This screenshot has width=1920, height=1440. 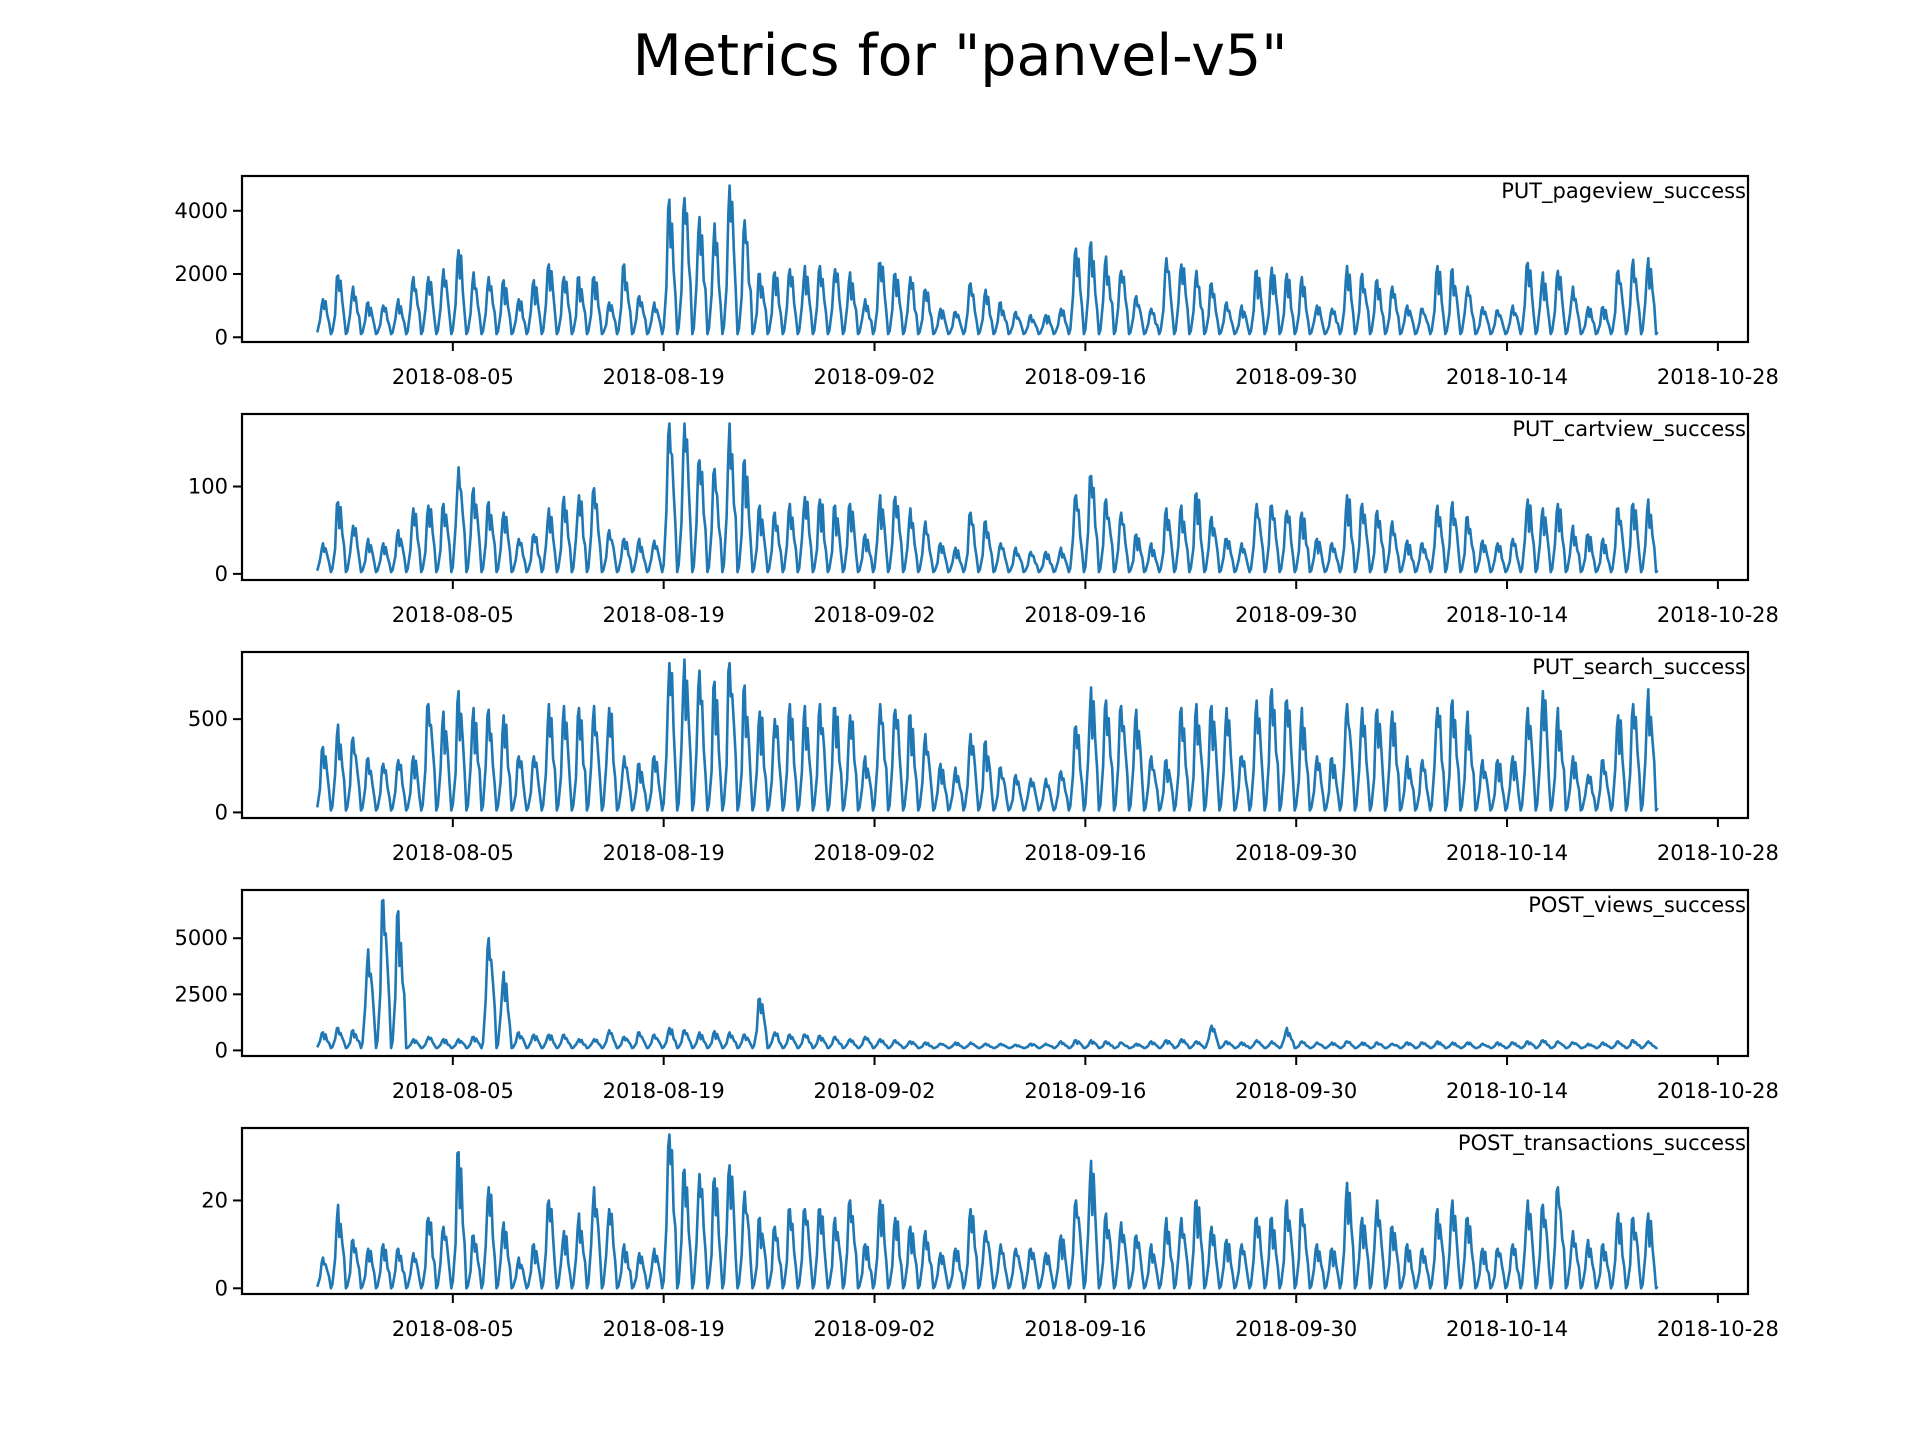 I want to click on series-line-POST_transactions_success, so click(x=987, y=1211).